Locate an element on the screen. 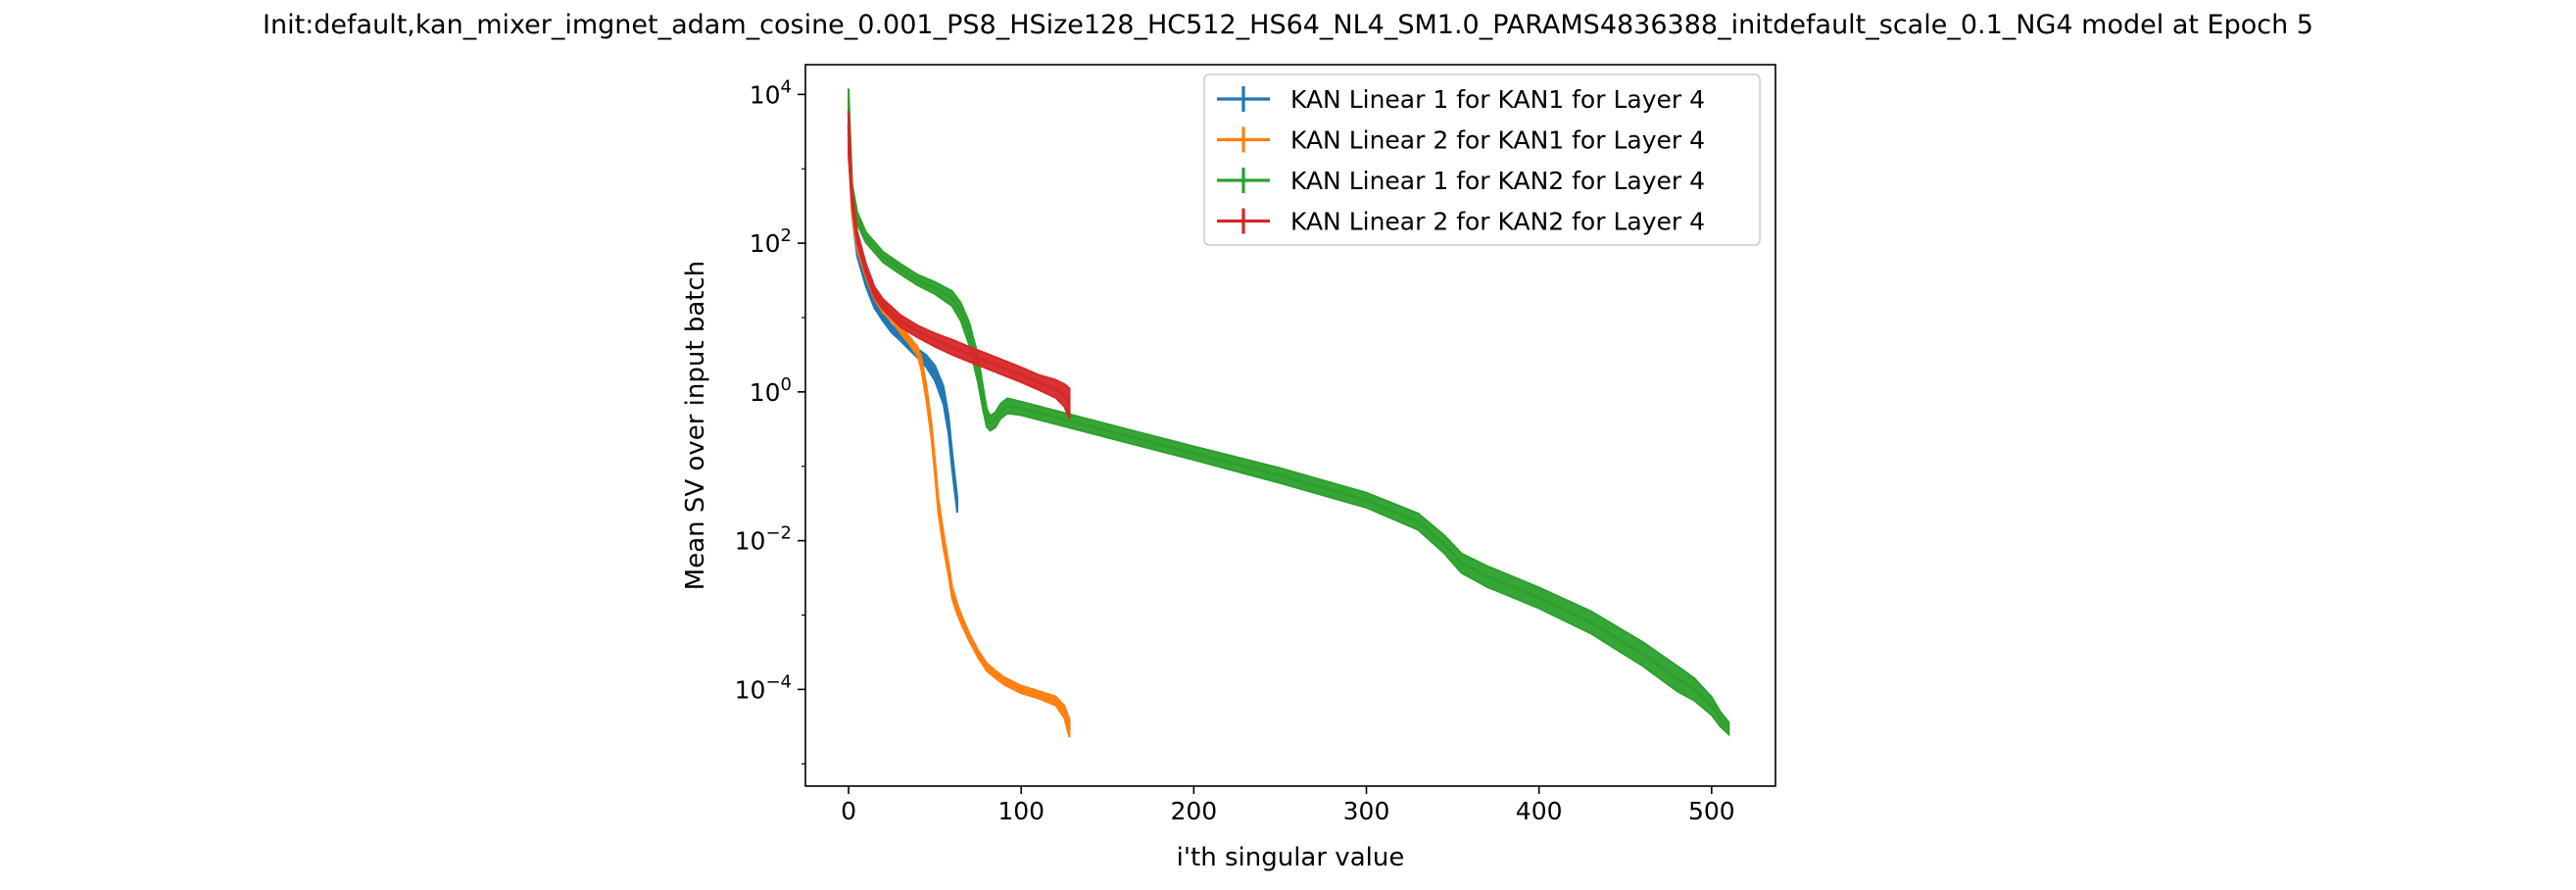 The height and width of the screenshot is (890, 2576). legend-label: KAN Linear 2 for KAN1 for Layer 4 is located at coordinates (1497, 140).